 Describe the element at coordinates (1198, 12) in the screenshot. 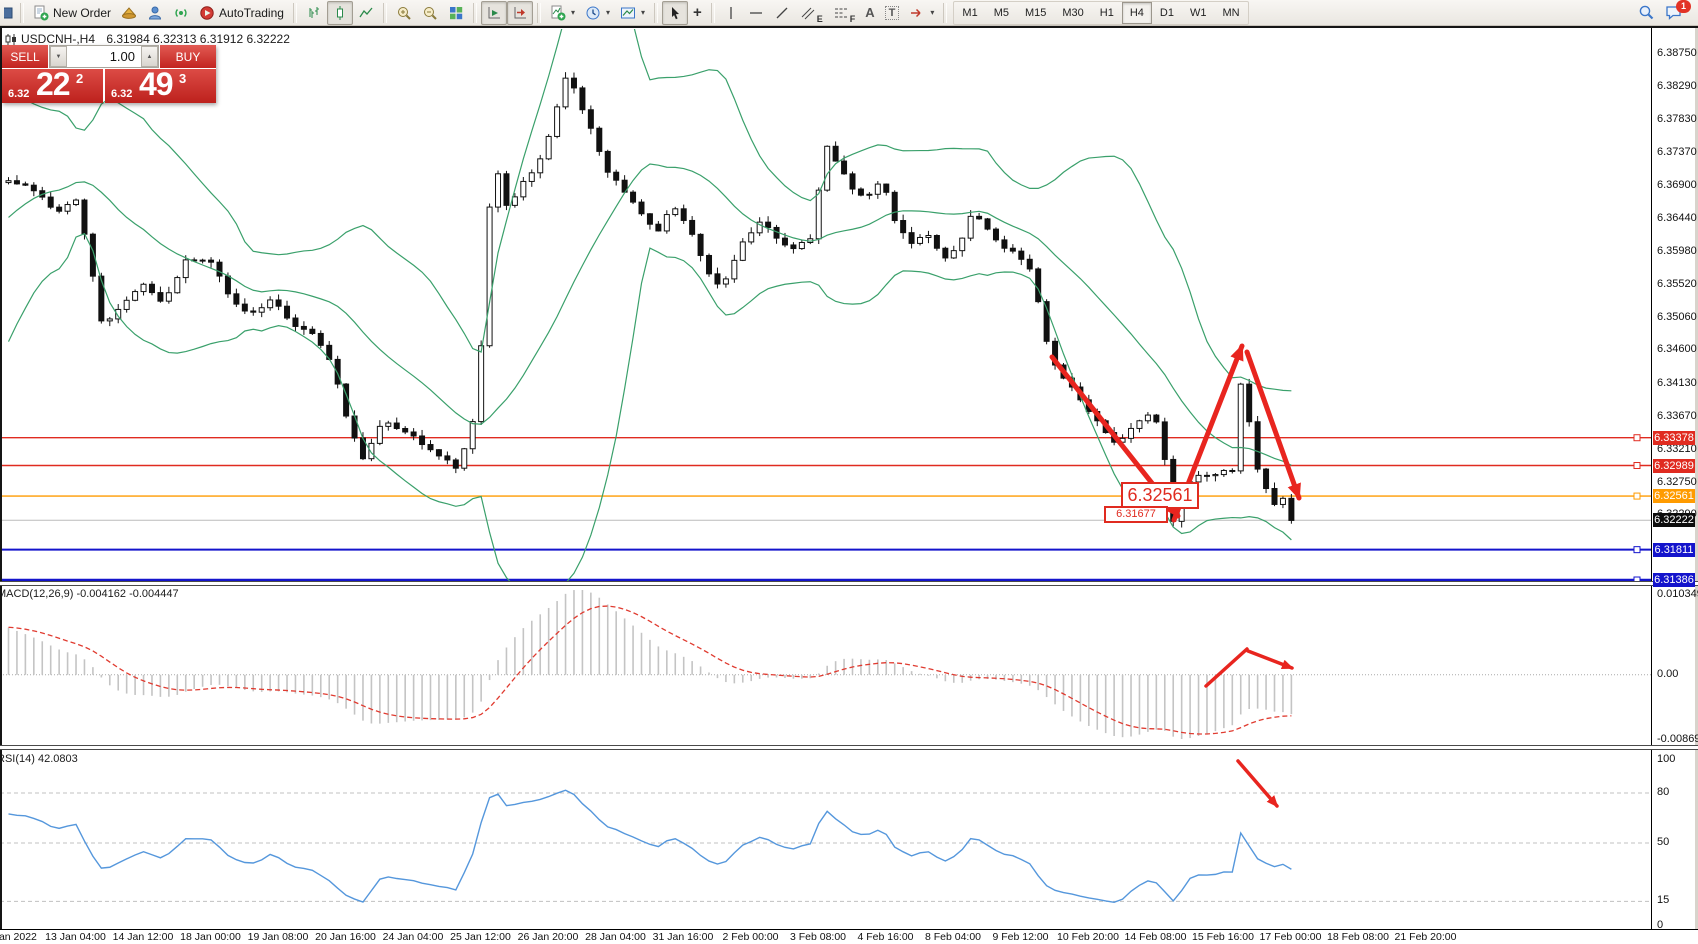

I see `tf-button-W1: W1` at that location.